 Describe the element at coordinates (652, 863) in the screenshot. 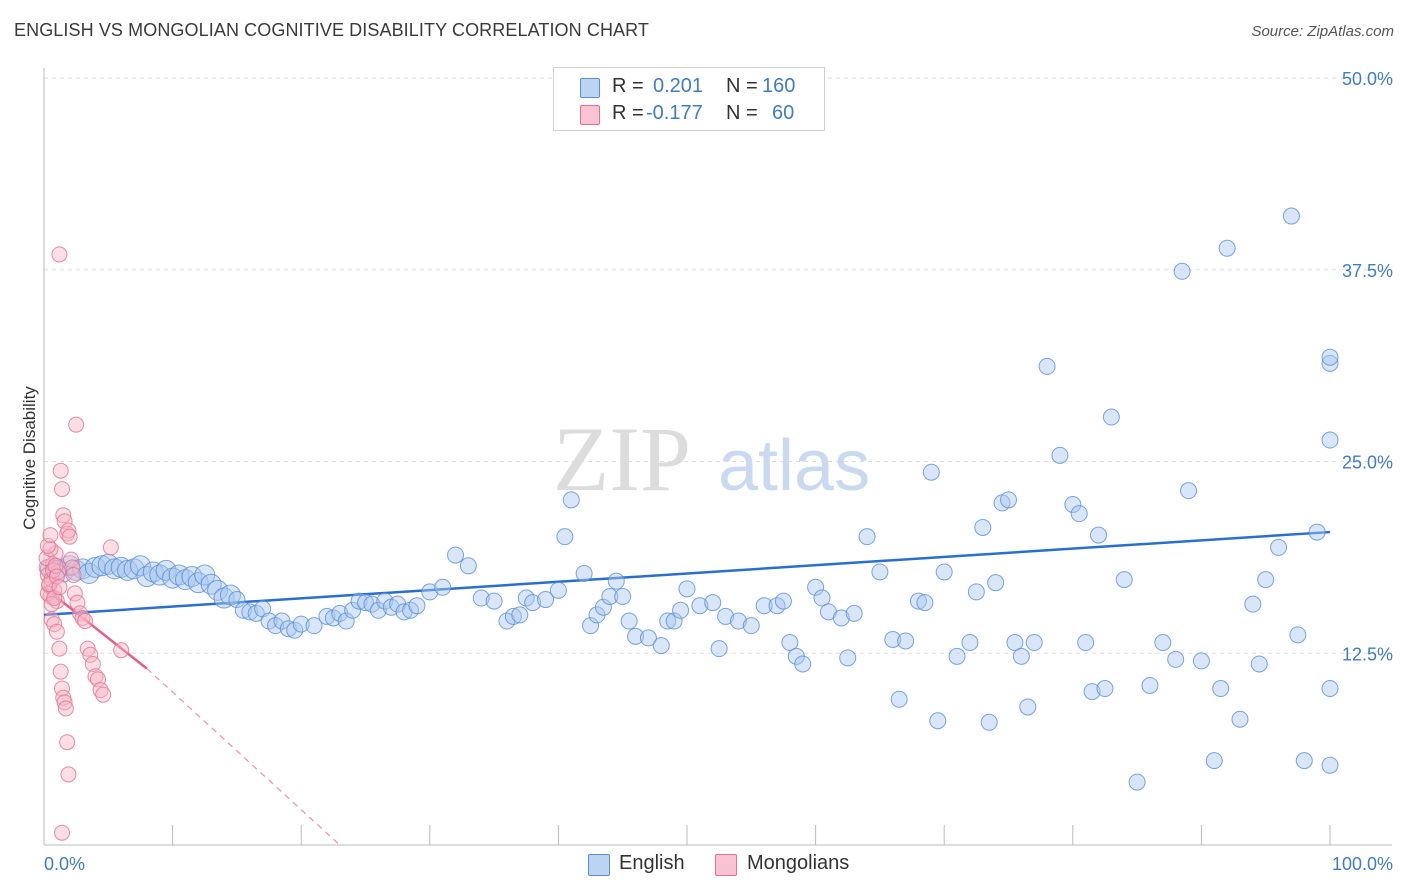

I see `english-label: English` at that location.